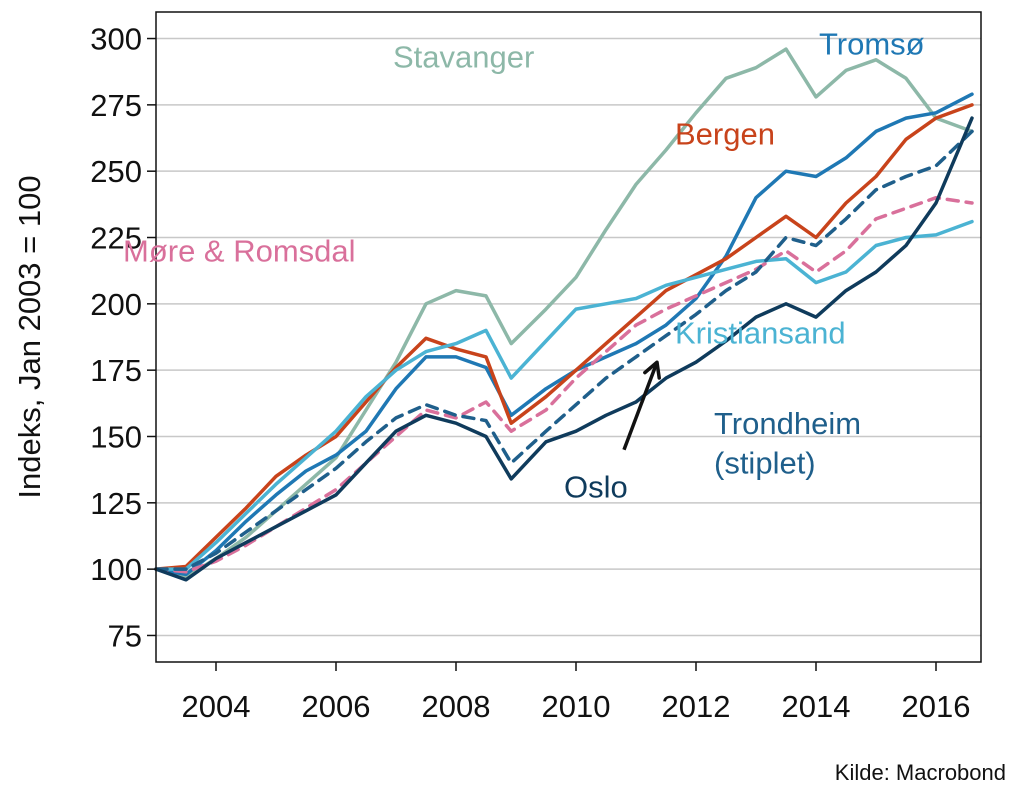 Image resolution: width=1024 pixels, height=791 pixels. Describe the element at coordinates (116, 39) in the screenshot. I see `y-tick-label-300: 300` at that location.